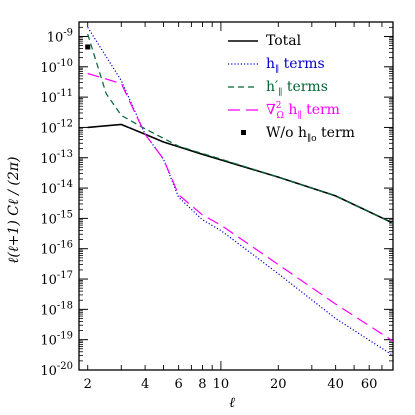  What do you see at coordinates (56, 340) in the screenshot?
I see `y-tick-label: 10-19` at bounding box center [56, 340].